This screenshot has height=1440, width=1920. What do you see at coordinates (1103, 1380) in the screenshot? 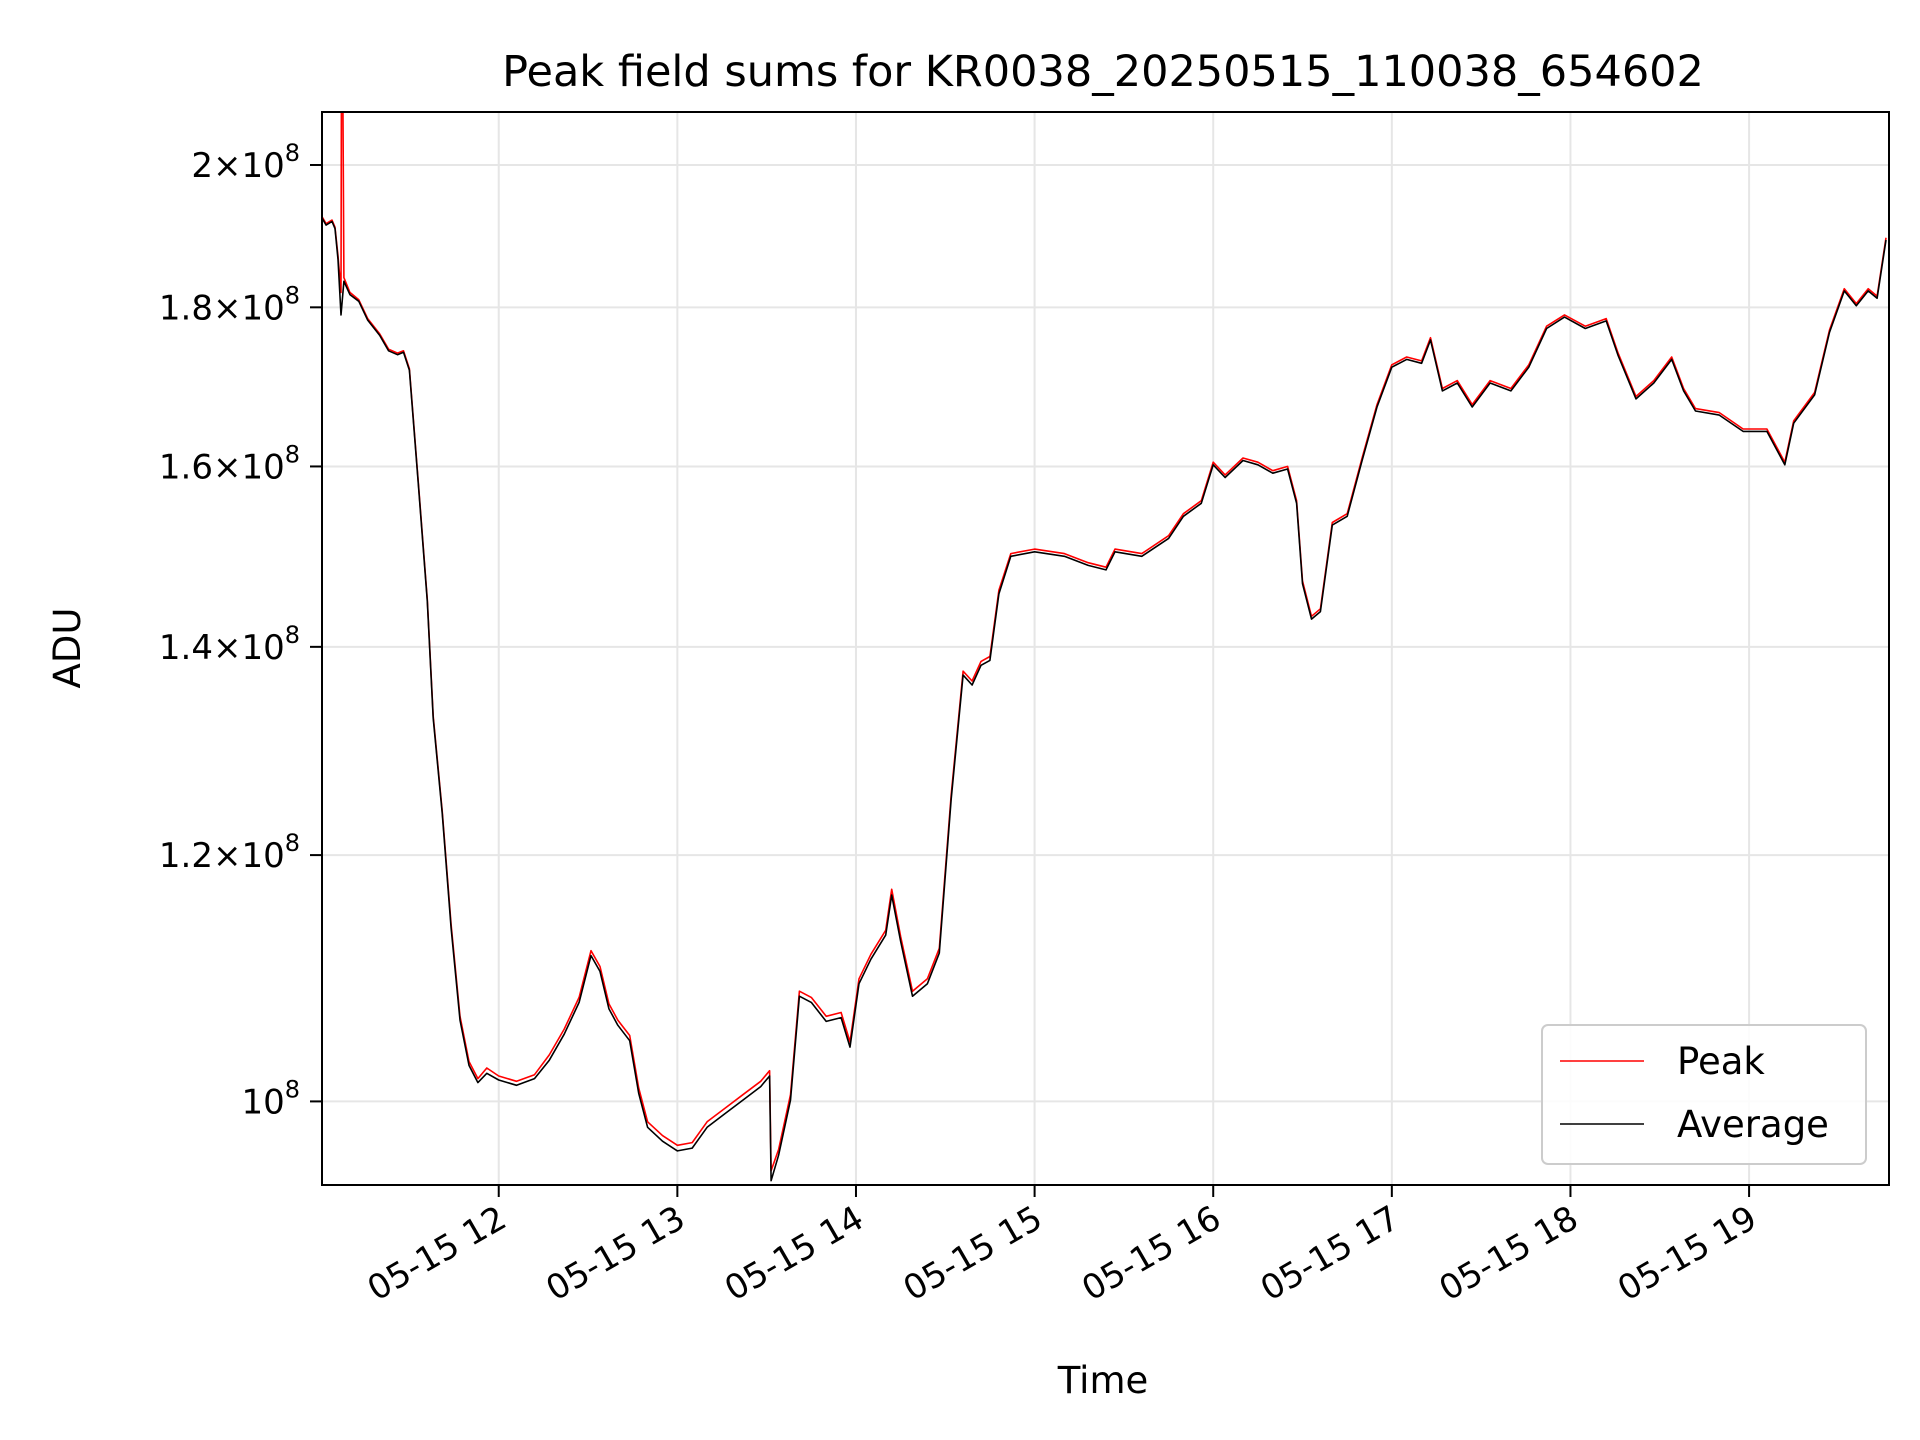
I see `x-axis-label: Time` at bounding box center [1103, 1380].